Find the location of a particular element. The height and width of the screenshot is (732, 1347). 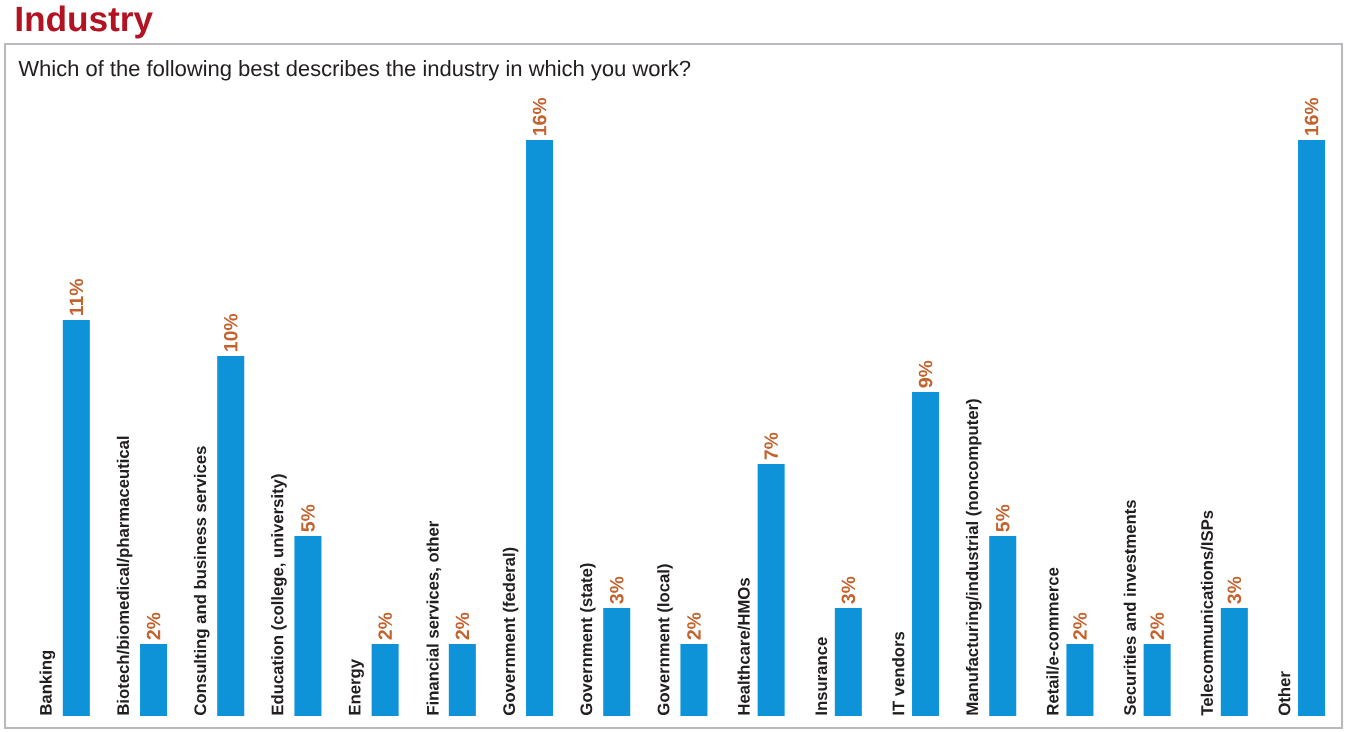

x-tick-label: Consulting and business services is located at coordinates (201, 580).